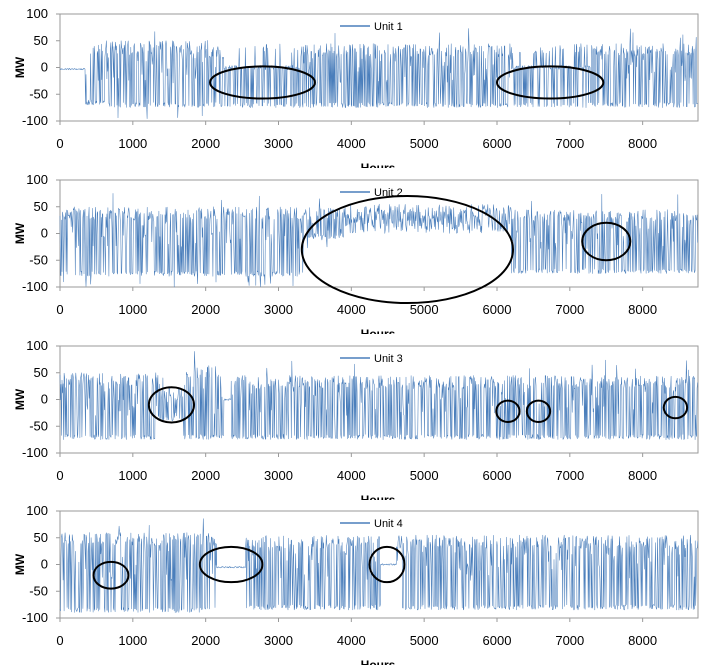 Image resolution: width=701 pixels, height=672 pixels. What do you see at coordinates (388, 359) in the screenshot?
I see `legend-label: Unit 3` at bounding box center [388, 359].